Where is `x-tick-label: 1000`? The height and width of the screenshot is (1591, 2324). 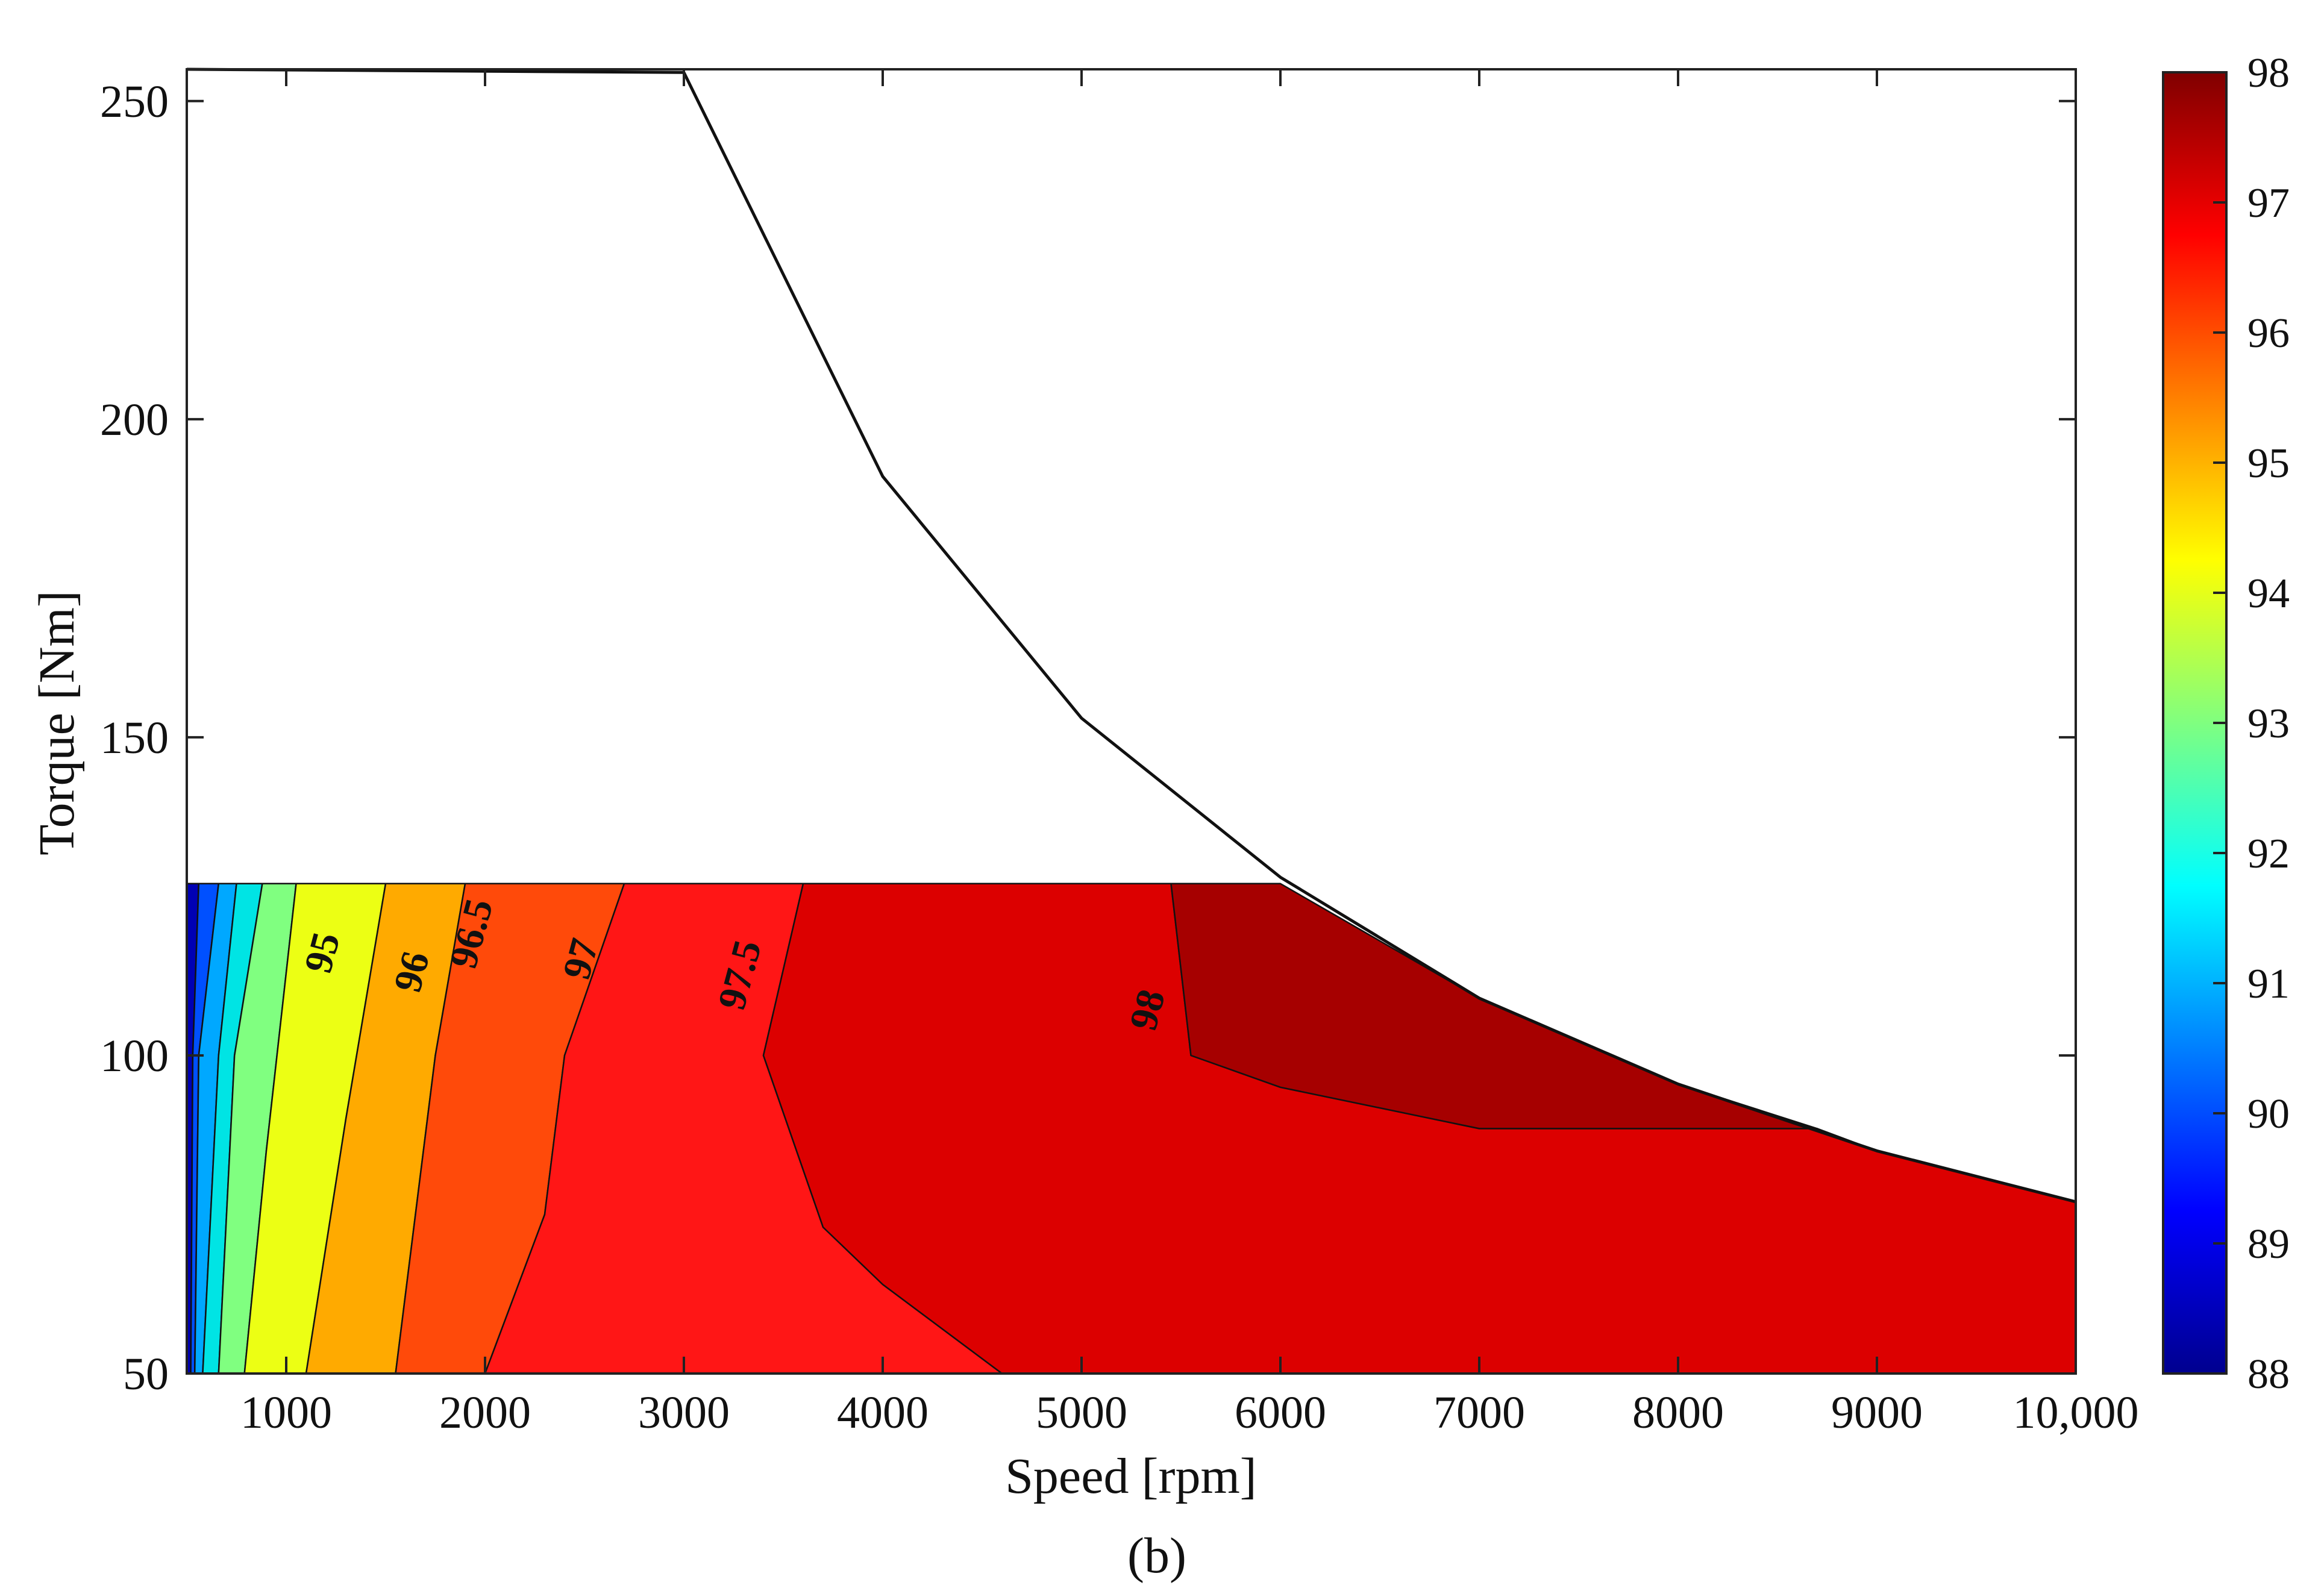
x-tick-label: 1000 is located at coordinates (286, 1412).